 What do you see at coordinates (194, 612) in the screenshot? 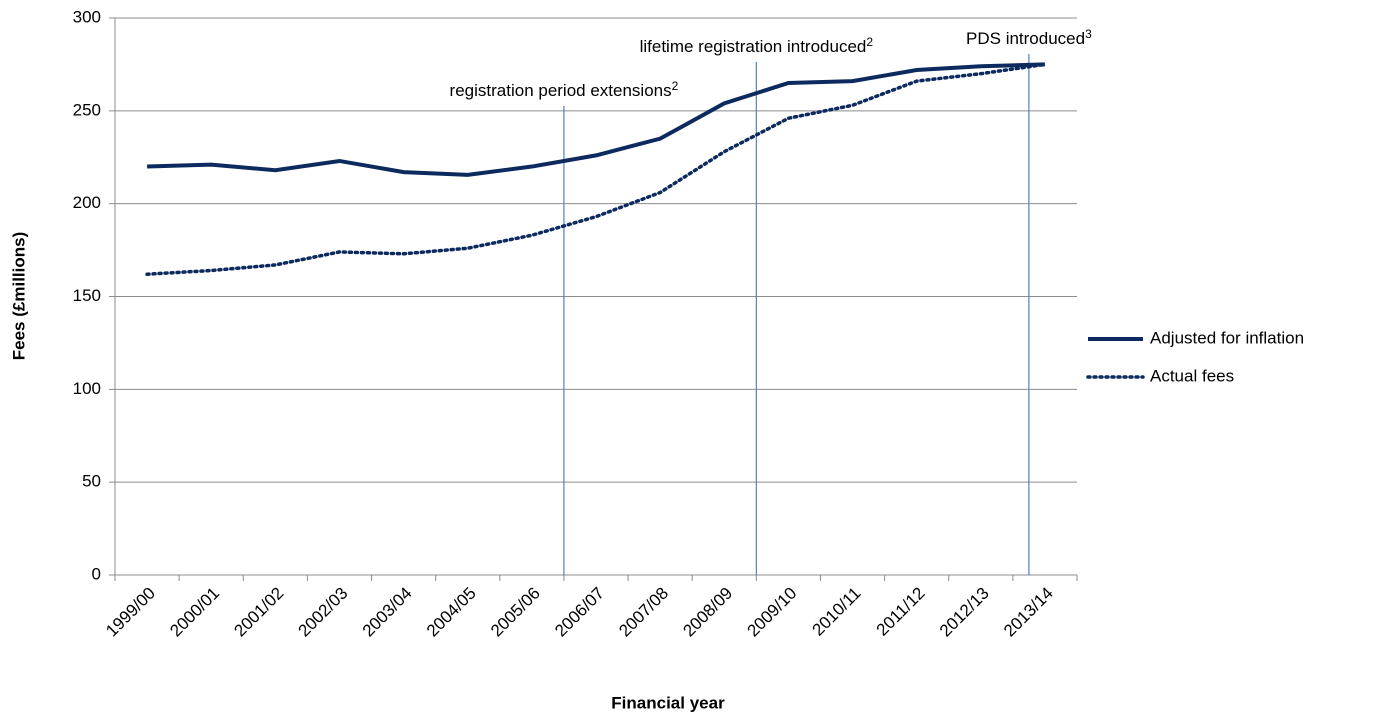
I see `x-tick-label: 2000/01` at bounding box center [194, 612].